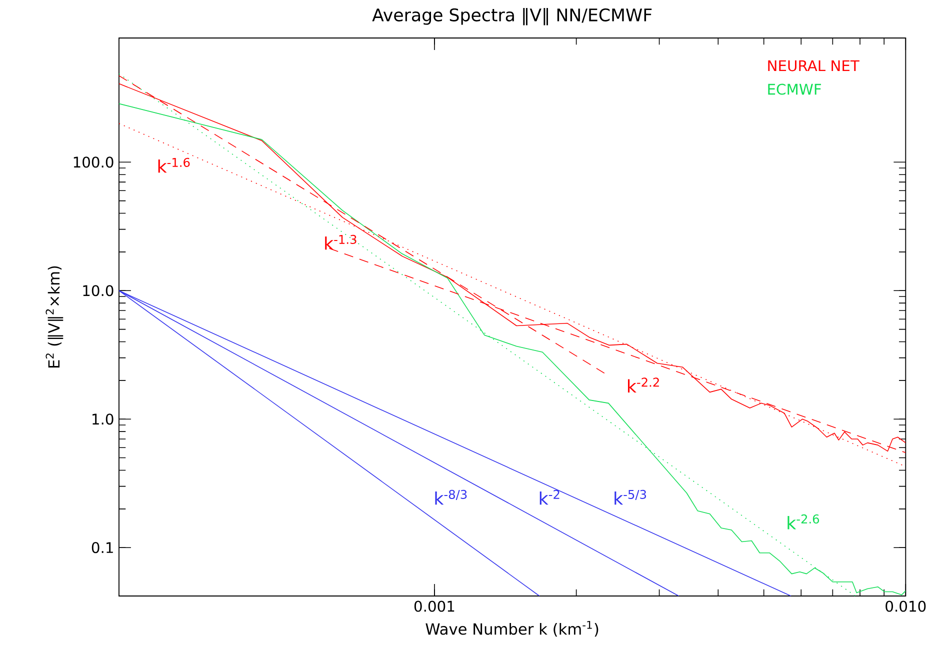 The image size is (935, 657). What do you see at coordinates (451, 497) in the screenshot?
I see `annotation: k$^{-8/3}$` at bounding box center [451, 497].